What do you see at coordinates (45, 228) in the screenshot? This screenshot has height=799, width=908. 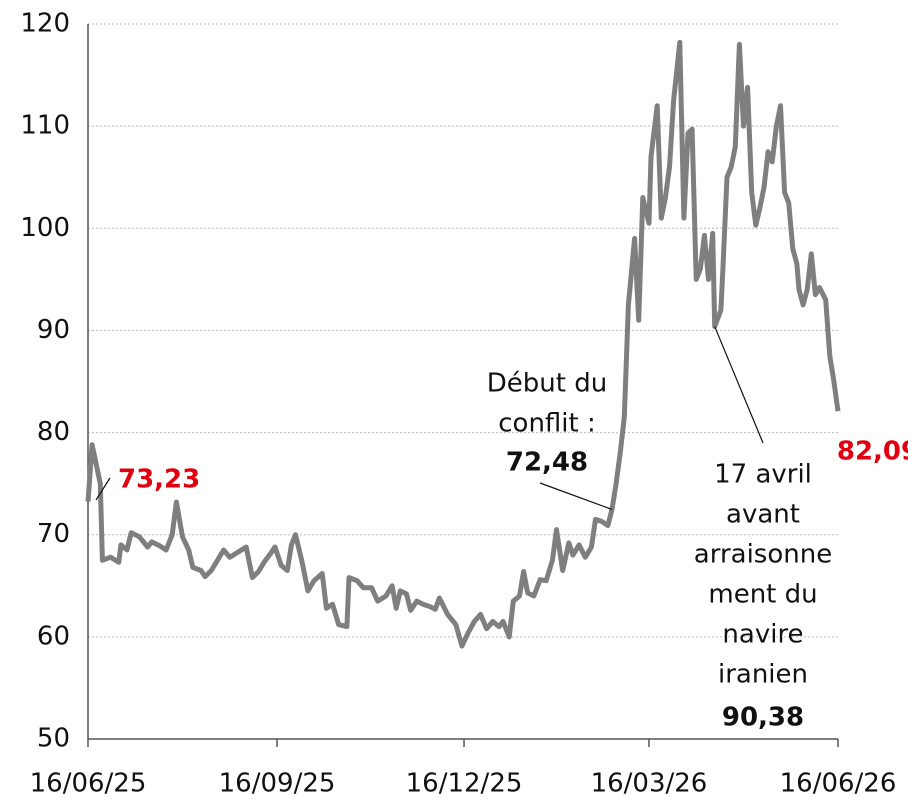 I see `y-tick-label: 100` at bounding box center [45, 228].